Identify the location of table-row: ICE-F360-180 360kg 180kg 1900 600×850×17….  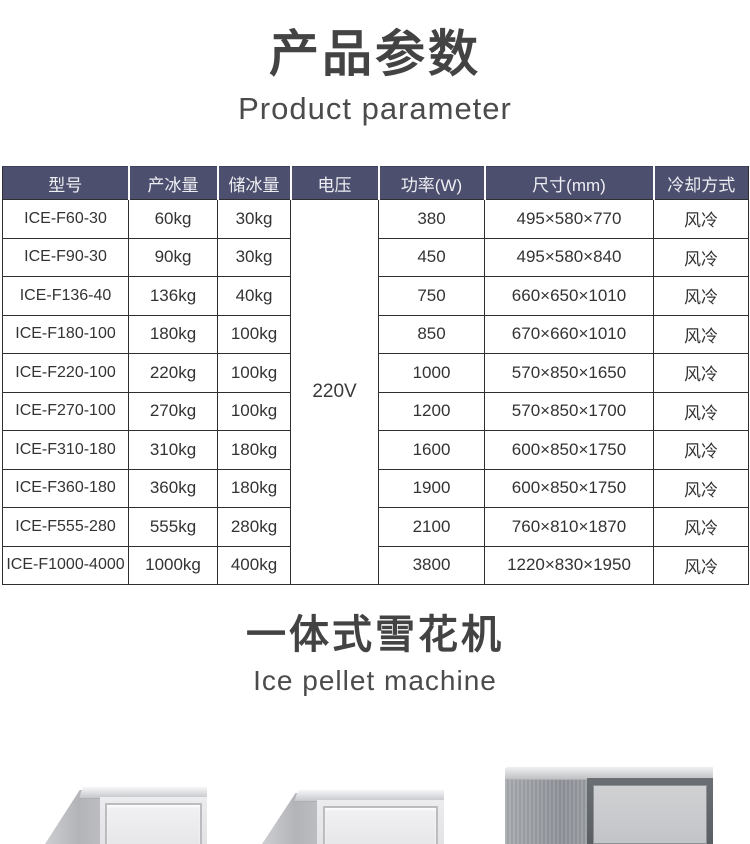
(375, 488).